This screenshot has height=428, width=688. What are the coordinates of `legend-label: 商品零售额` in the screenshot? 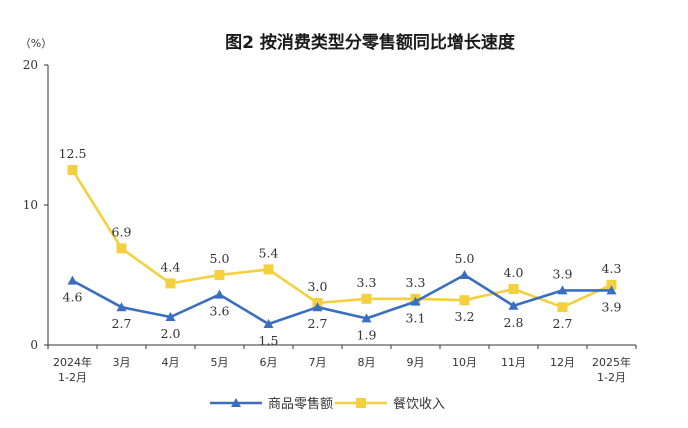 It's located at (300, 404).